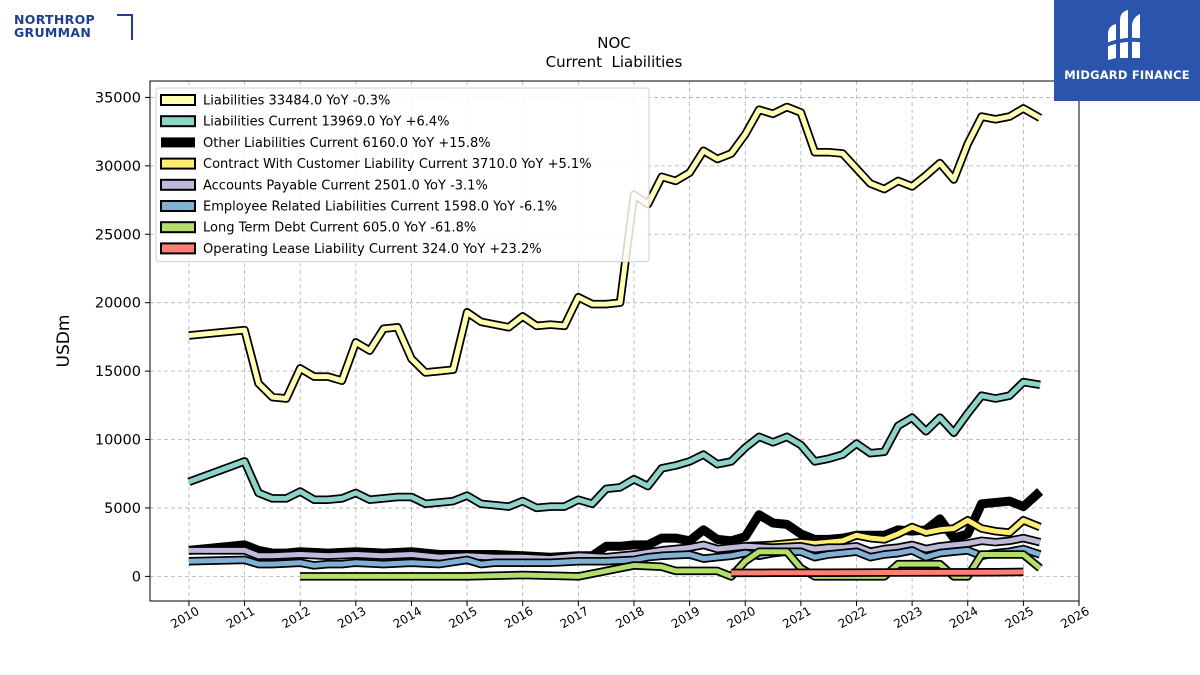 This screenshot has width=1200, height=675. I want to click on x-tick-label: 2021, so click(796, 617).